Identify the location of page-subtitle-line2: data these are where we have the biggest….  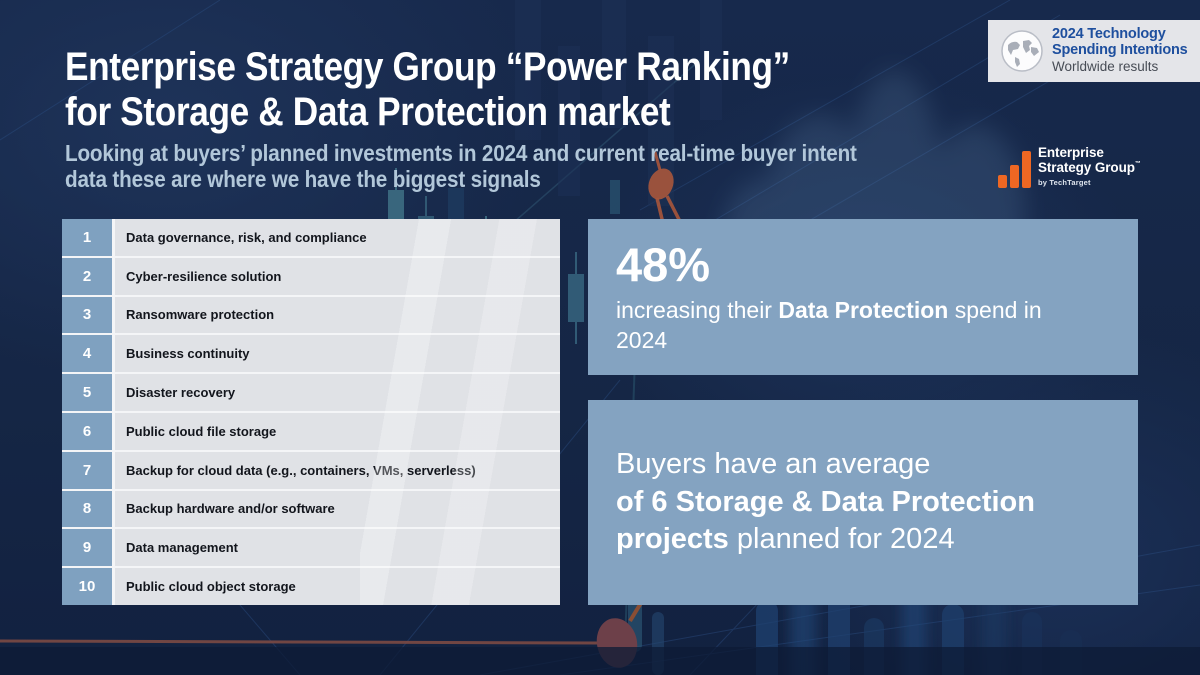
(303, 179).